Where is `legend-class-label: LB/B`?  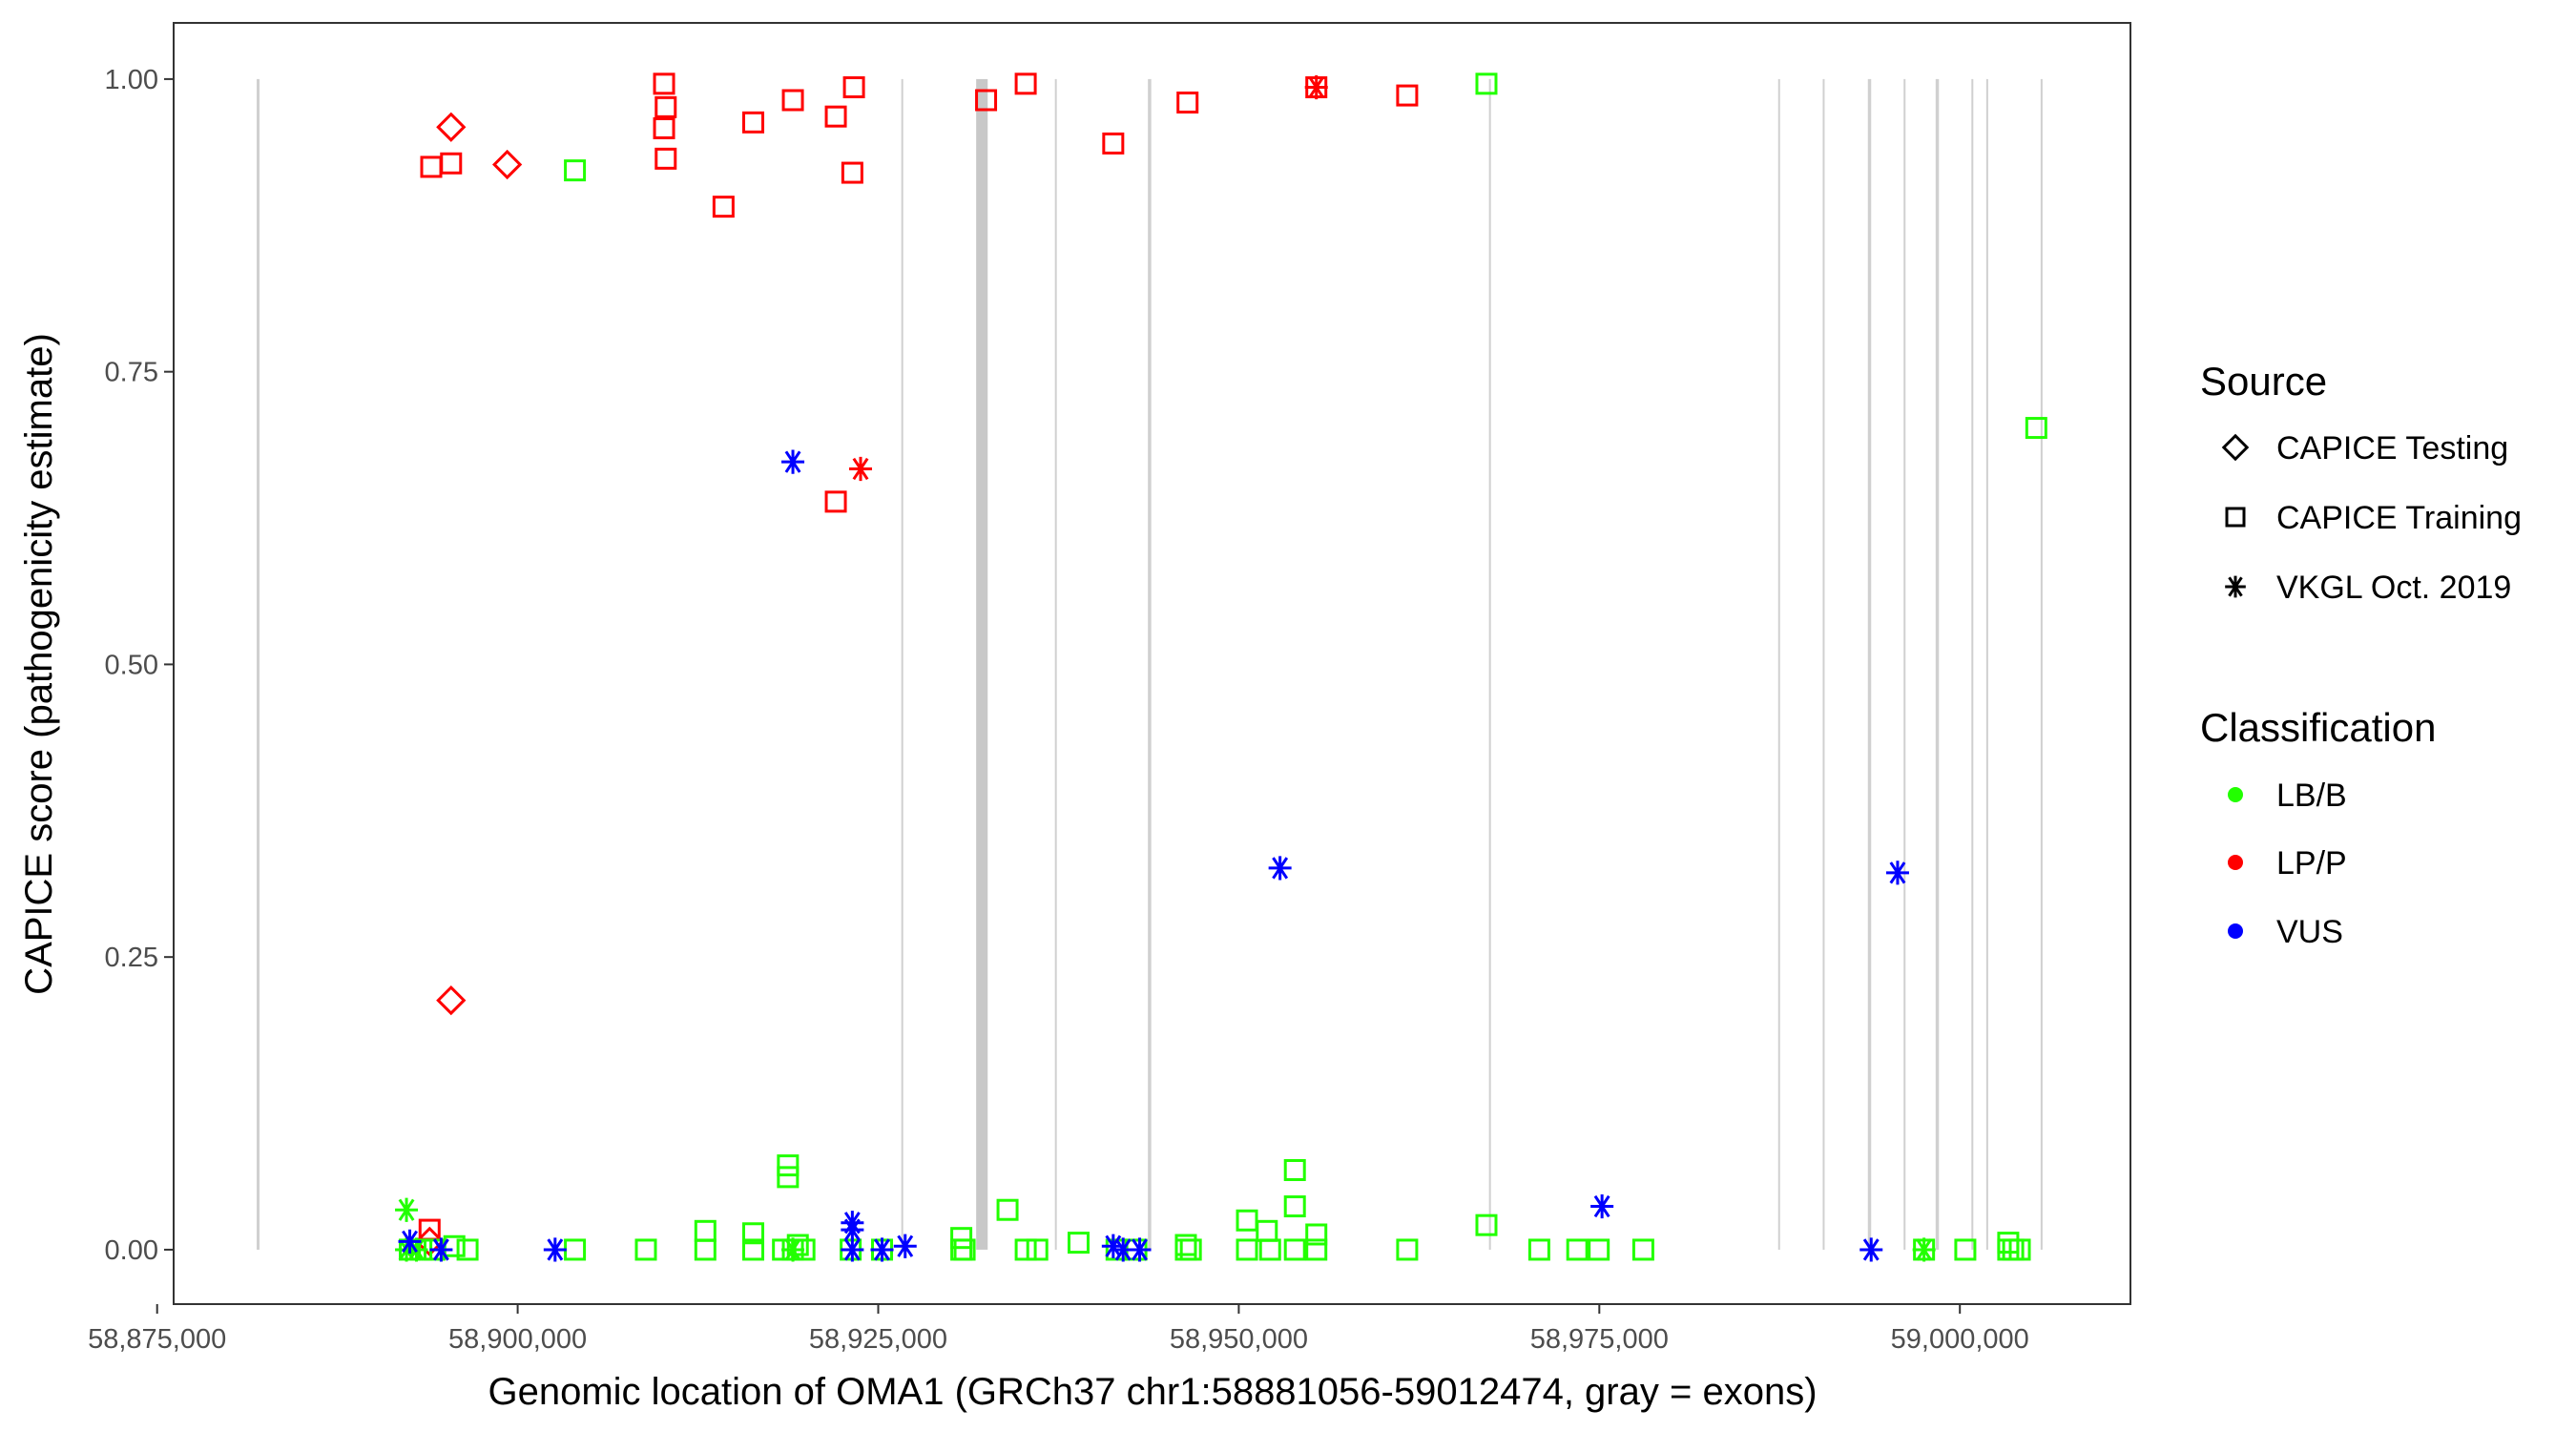
legend-class-label: LB/B is located at coordinates (2311, 796).